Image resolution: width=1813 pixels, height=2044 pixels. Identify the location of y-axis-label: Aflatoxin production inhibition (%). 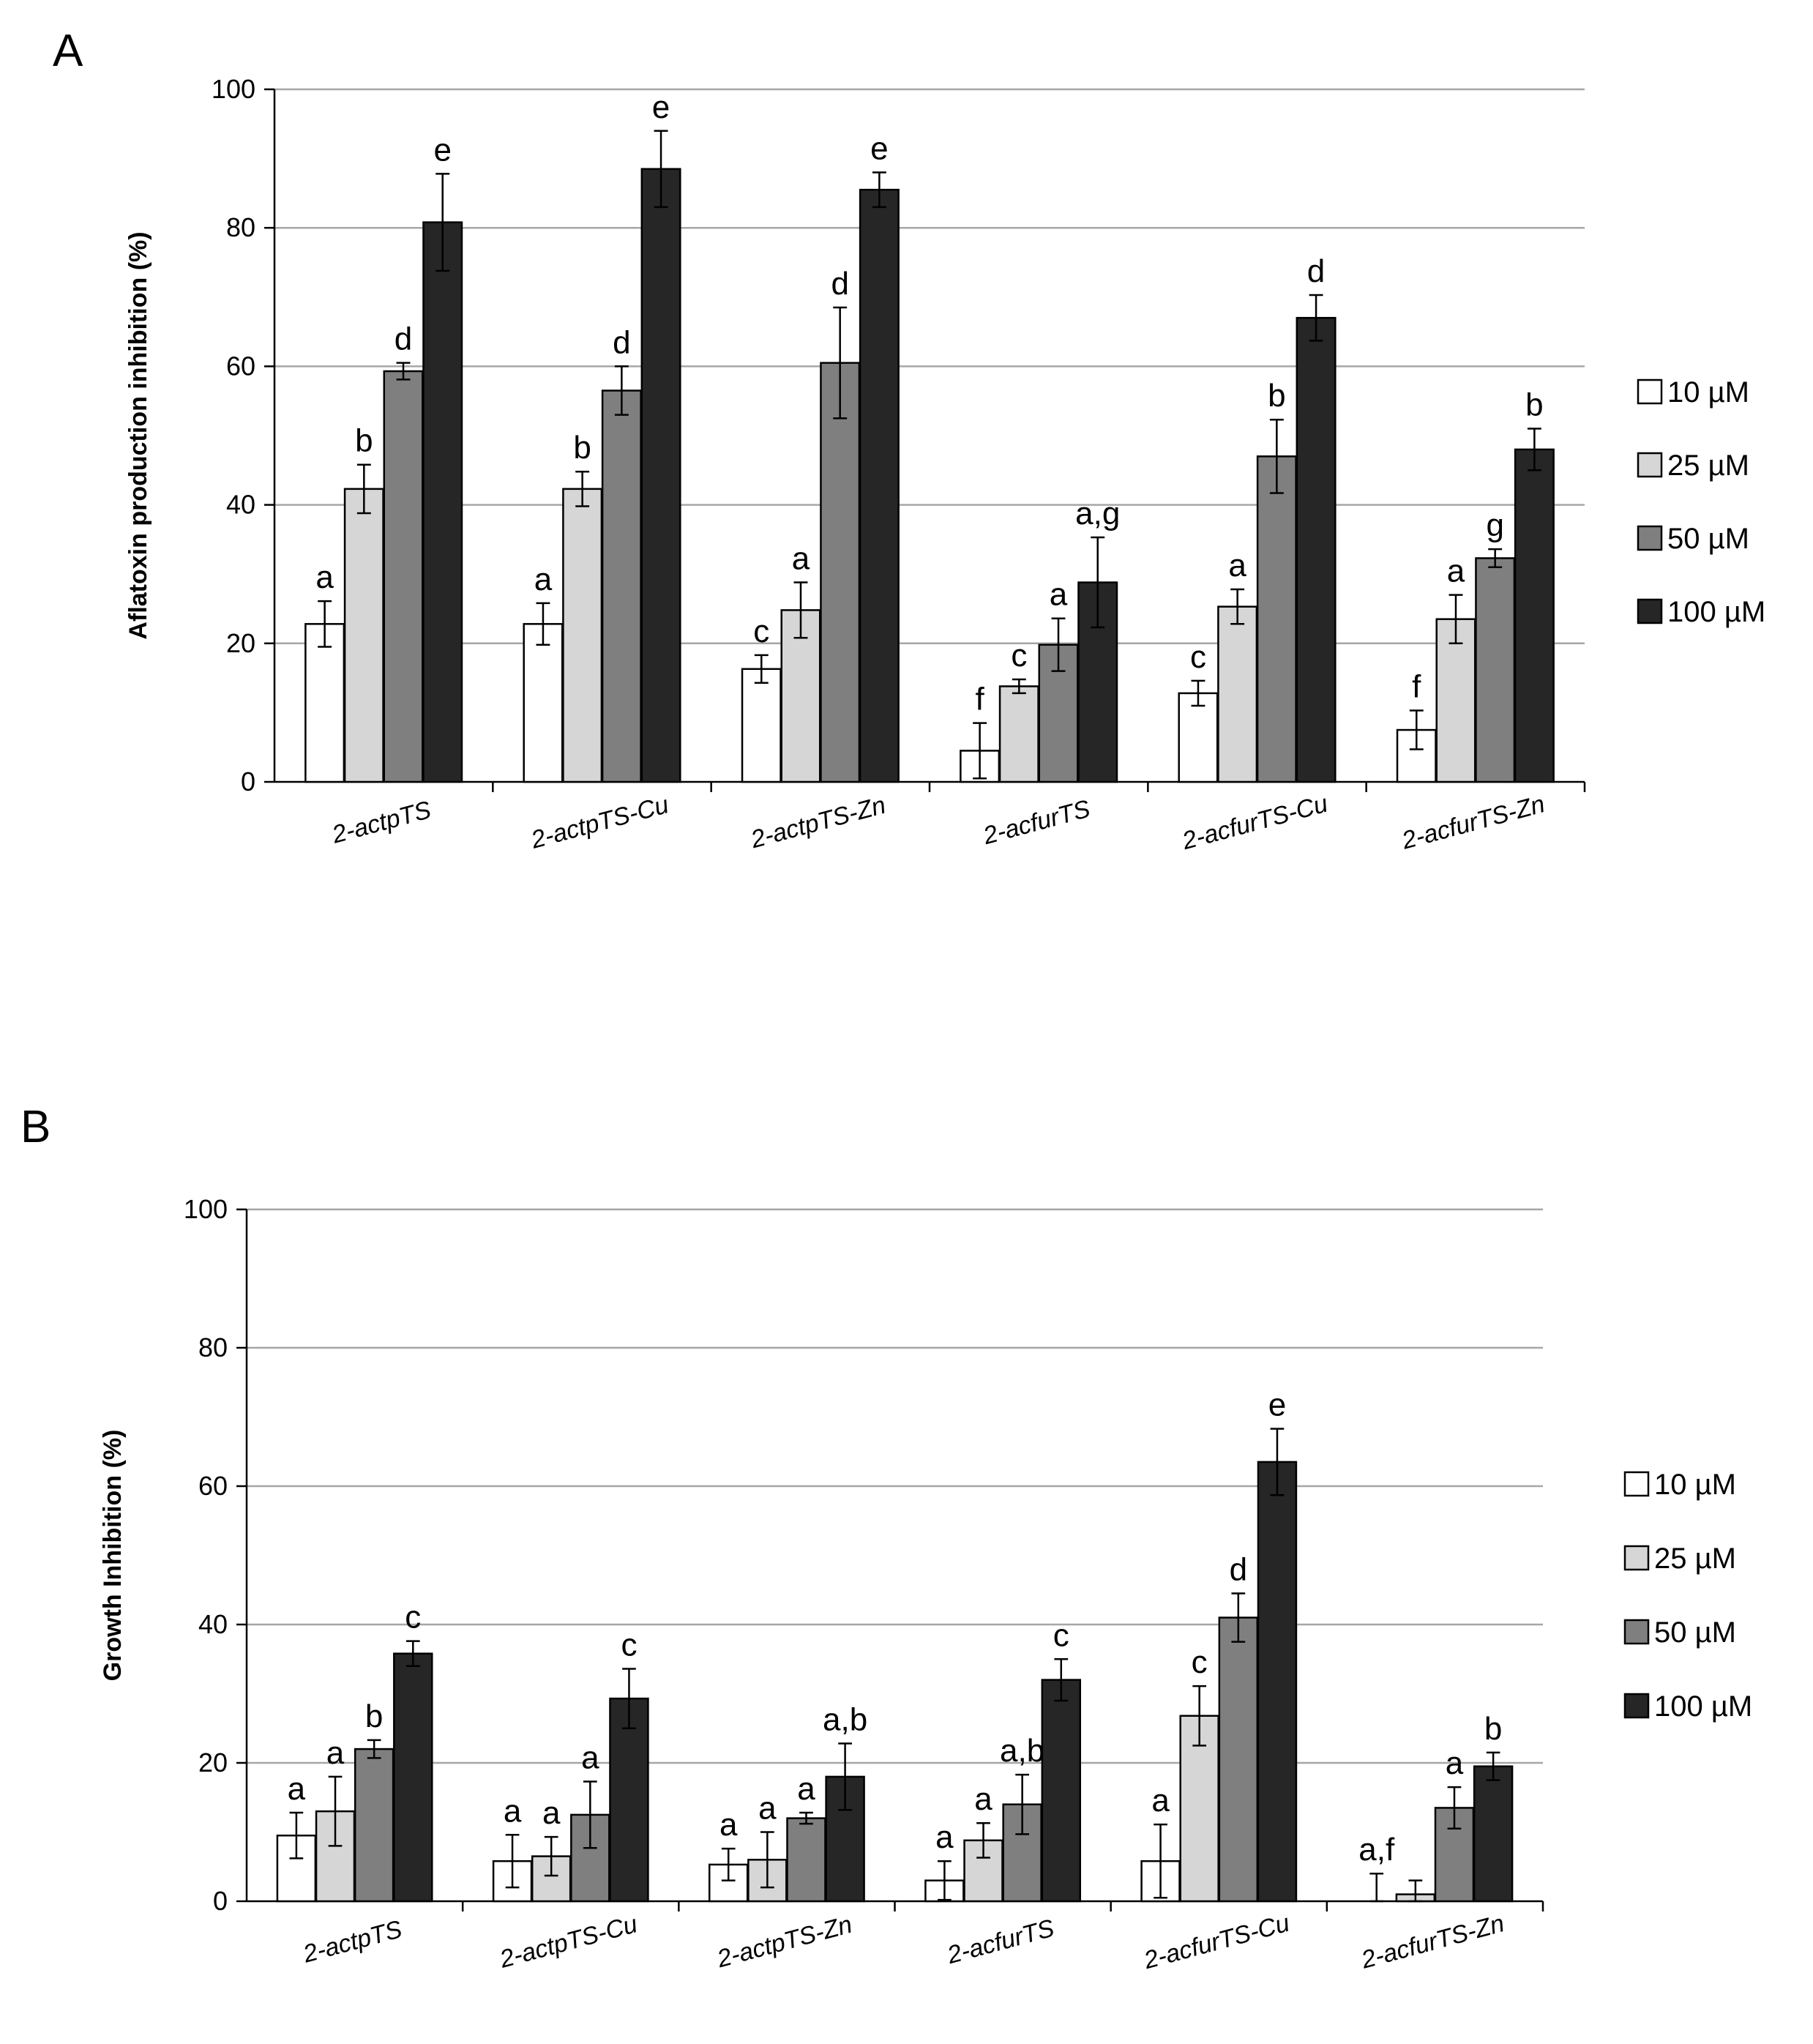
(138, 435).